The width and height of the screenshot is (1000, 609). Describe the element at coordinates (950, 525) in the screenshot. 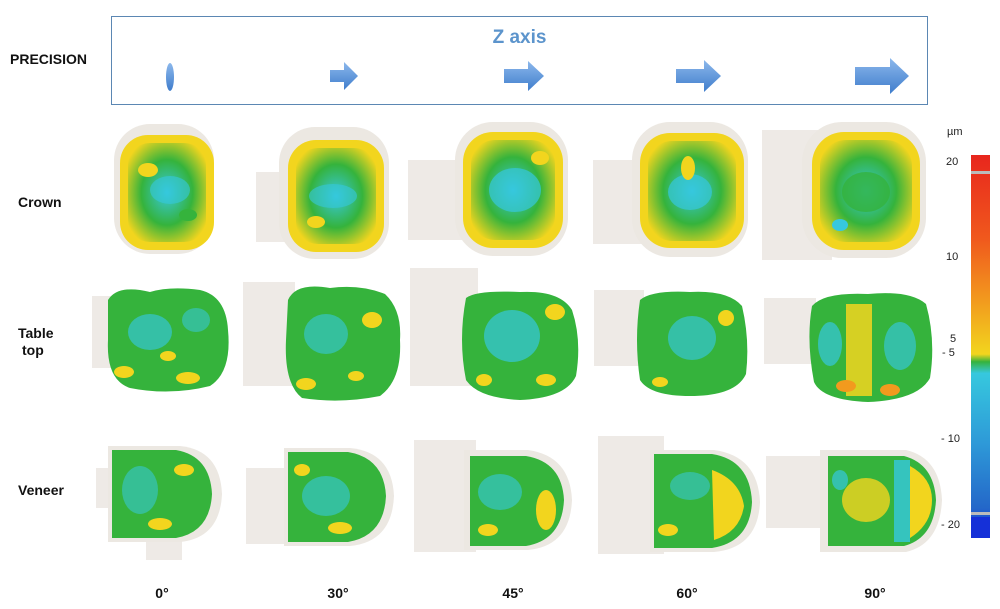

I see `scale-tick-minus-20: - 20` at that location.